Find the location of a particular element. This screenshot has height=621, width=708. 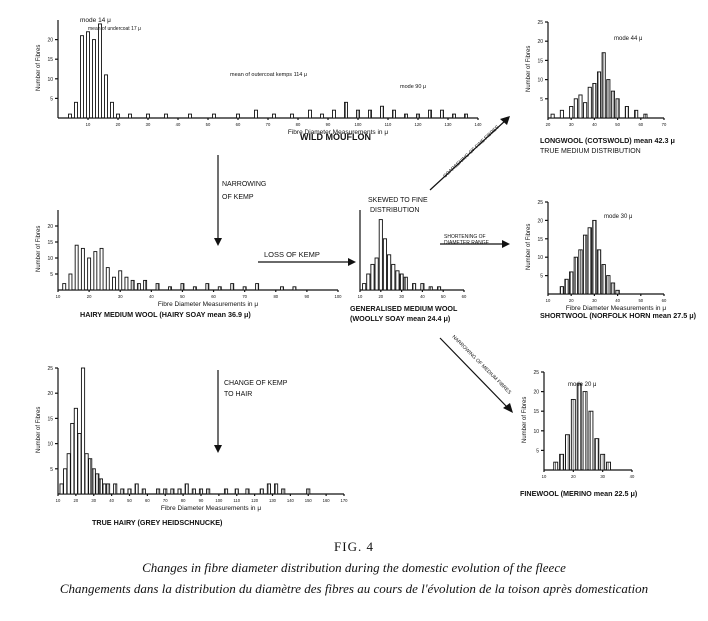

label-diameter-range: DIAMETER RANGE is located at coordinates (467, 243).